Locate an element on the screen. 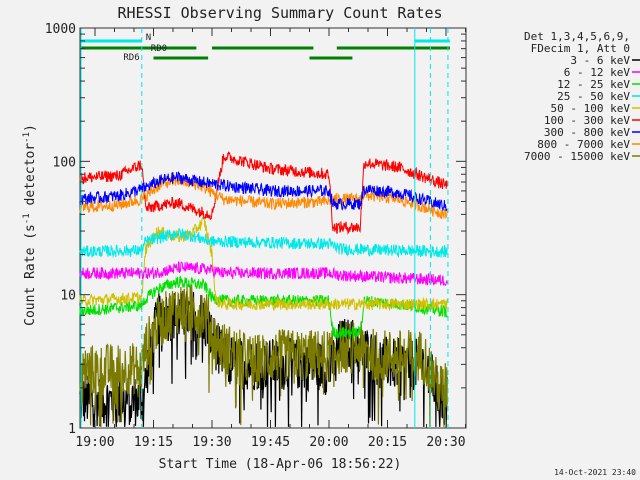 This screenshot has width=640, height=480. flag-label-rd0: RD0 is located at coordinates (159, 49).